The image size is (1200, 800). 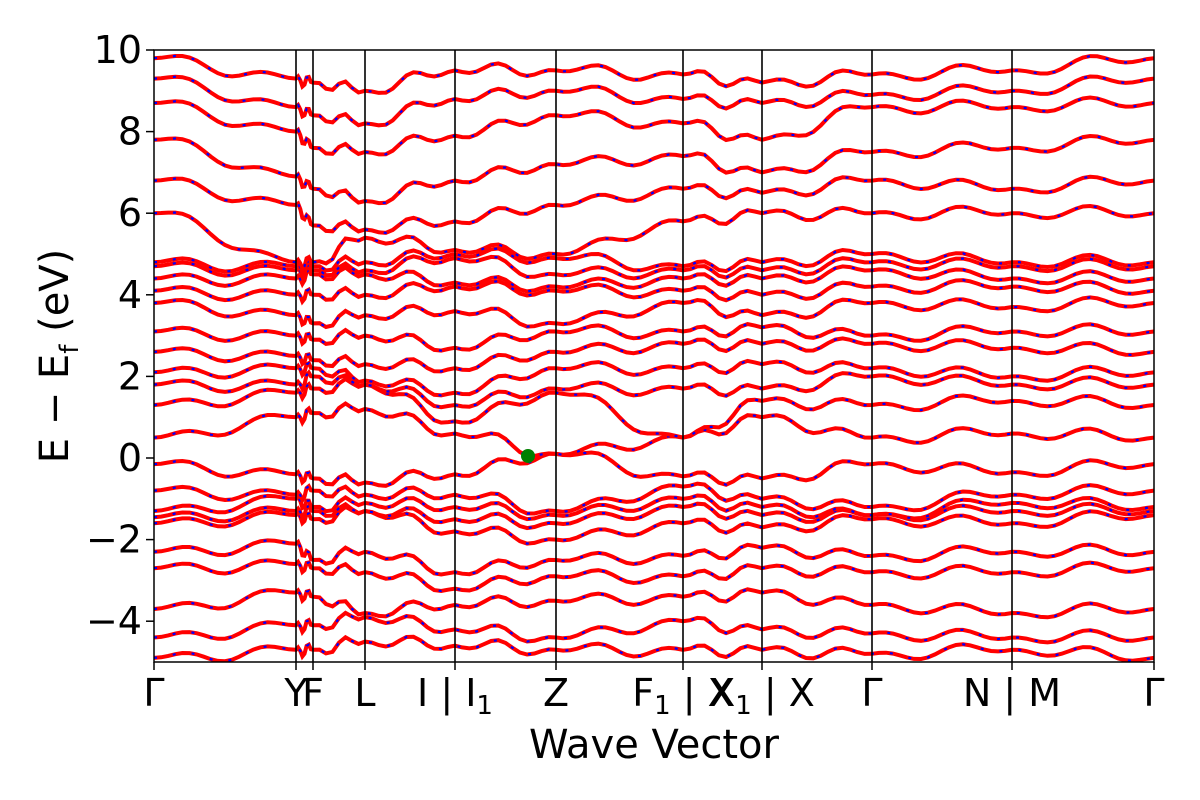 I want to click on band-v10, so click(x=654, y=648).